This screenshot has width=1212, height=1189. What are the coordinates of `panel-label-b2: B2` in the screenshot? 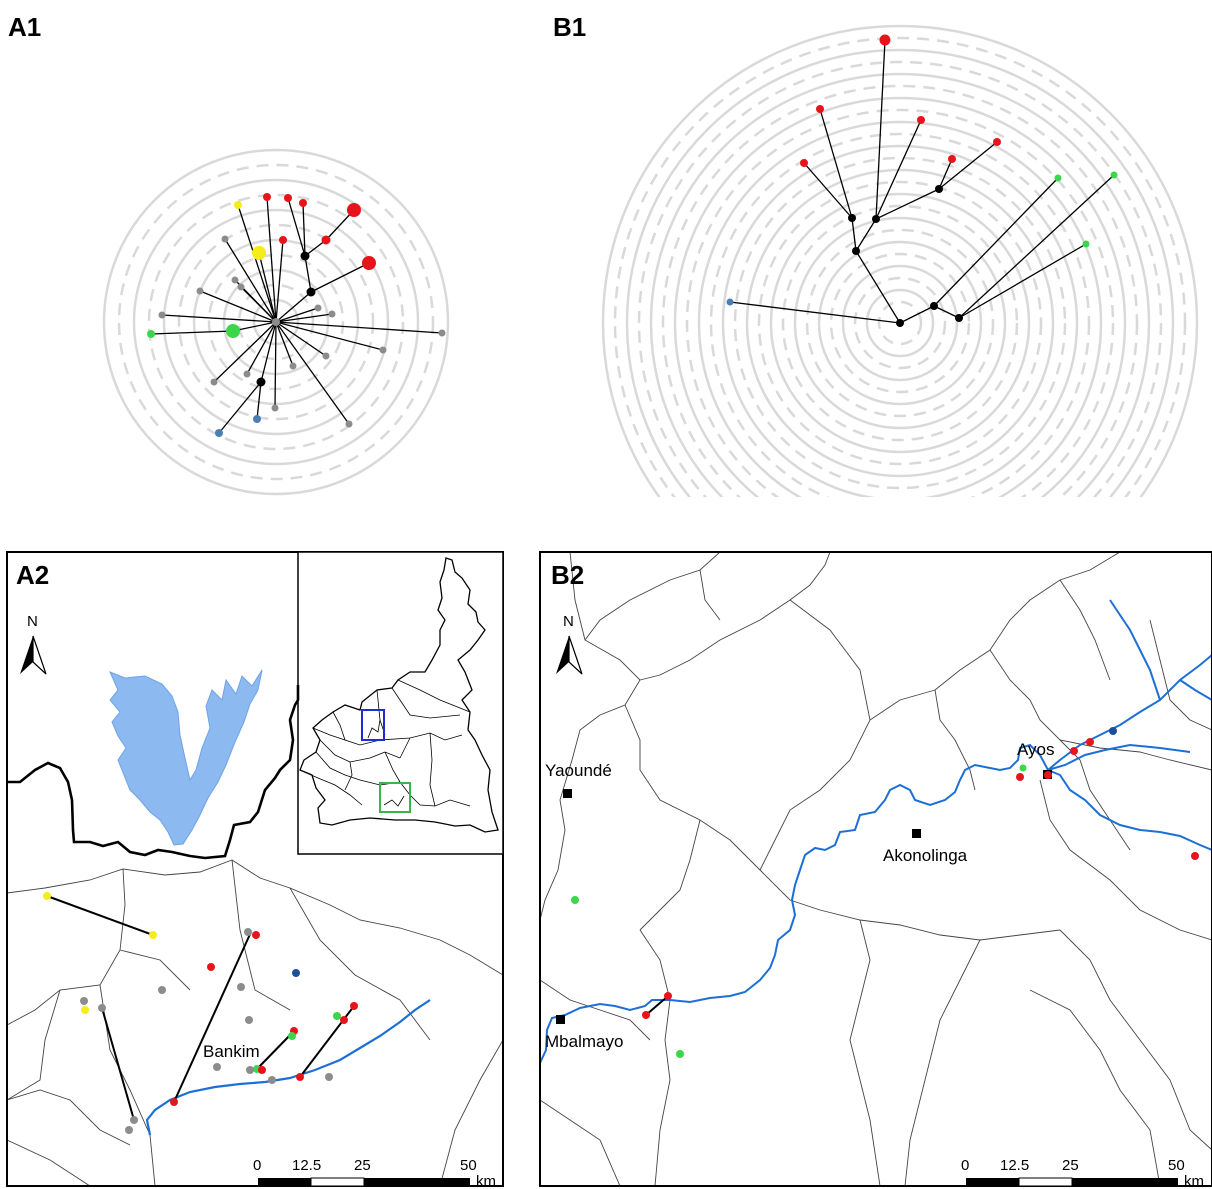 It's located at (567, 575).